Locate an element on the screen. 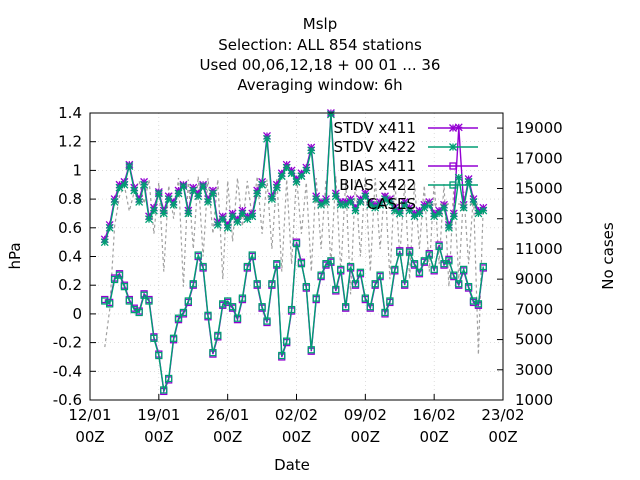  x-tick-label-date: 09/02 is located at coordinates (365, 415).